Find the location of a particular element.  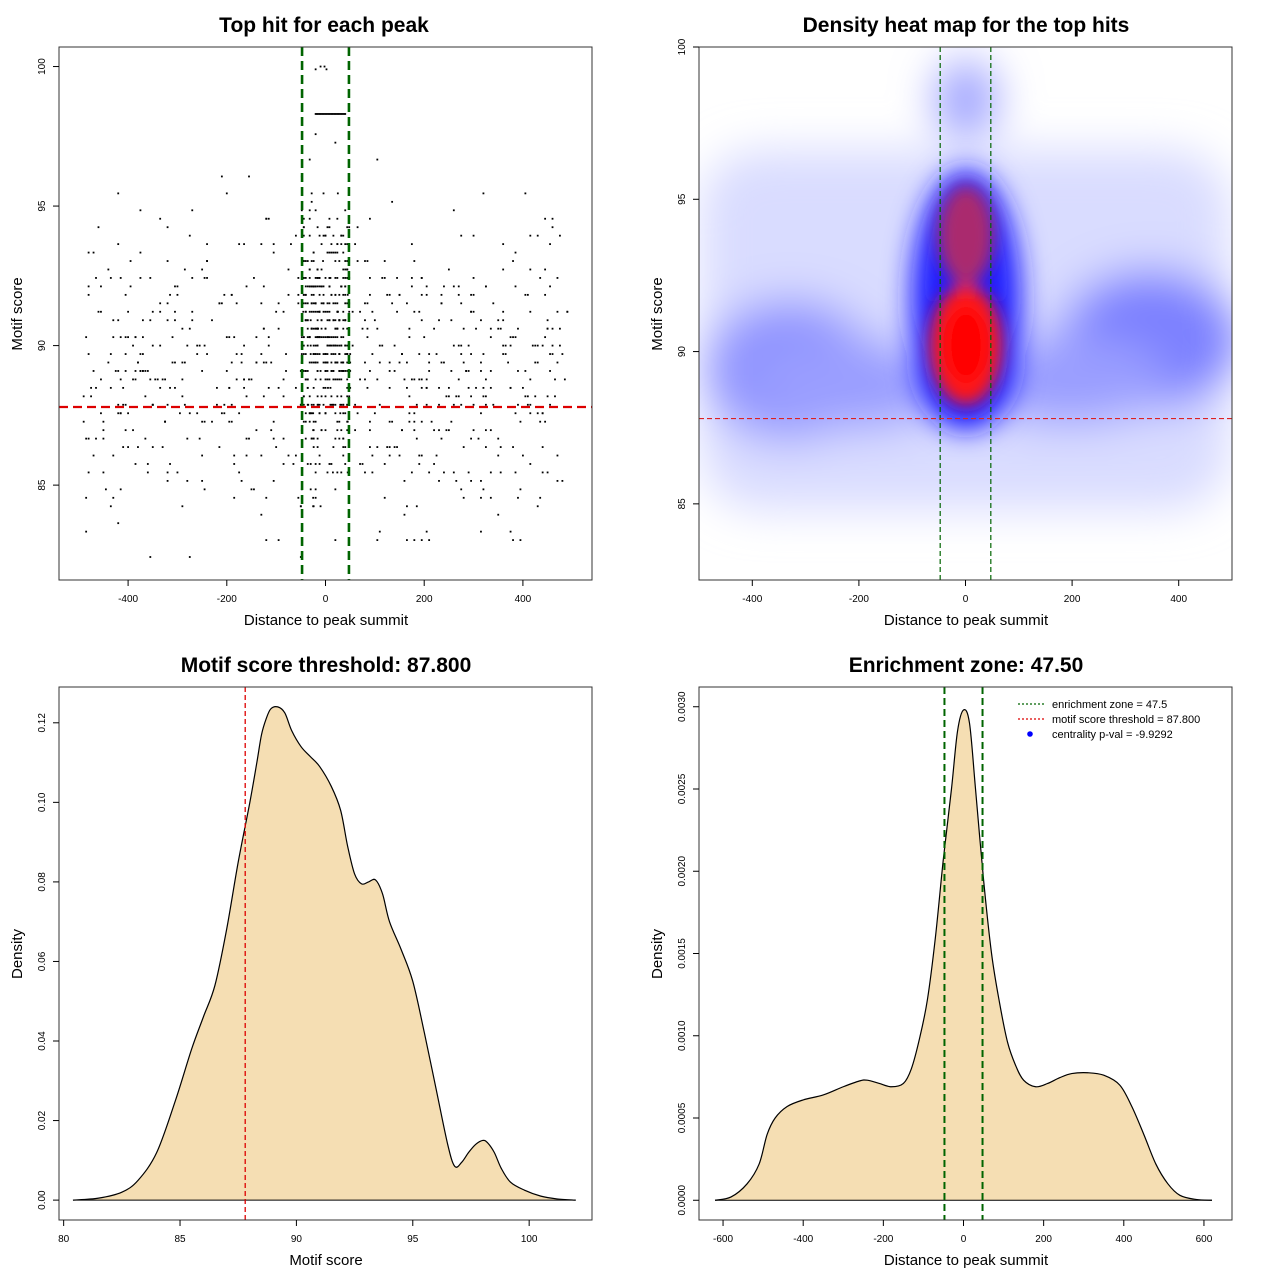

heatmap-peak-density is located at coordinates (966, 295).